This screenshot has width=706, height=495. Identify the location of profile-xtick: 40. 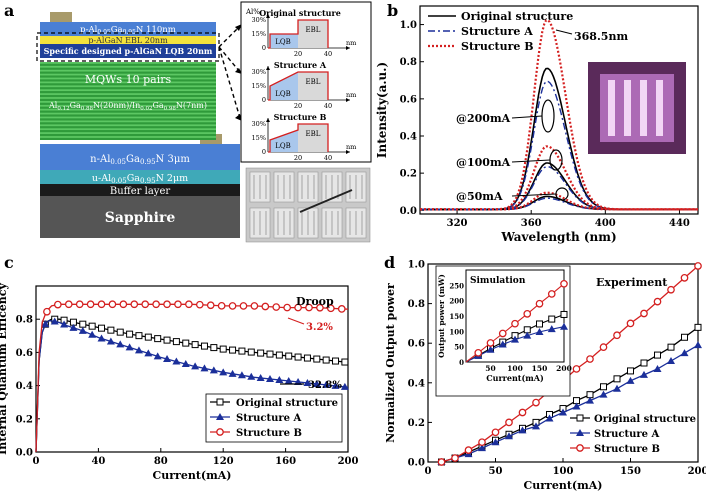
(328, 54).